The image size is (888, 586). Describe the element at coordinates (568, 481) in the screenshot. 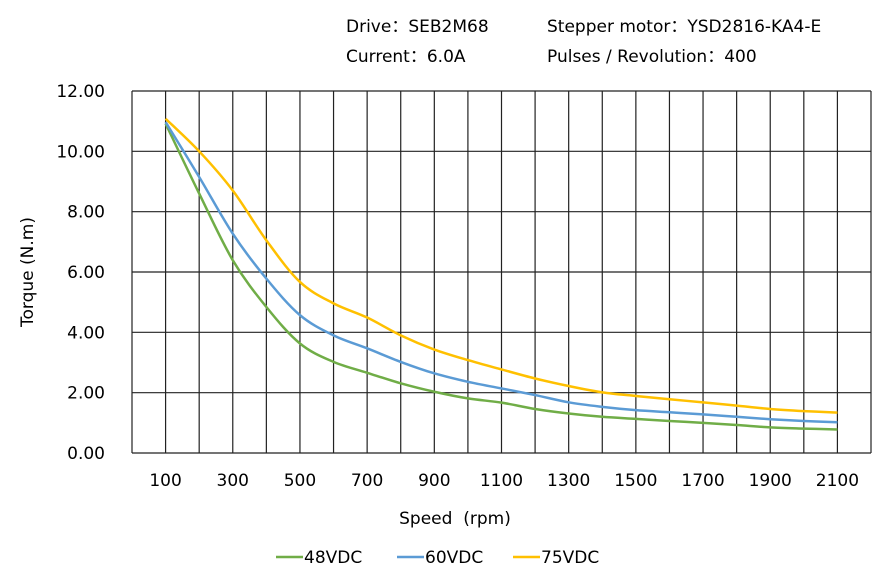

I see `x-tick-label: 1300` at that location.